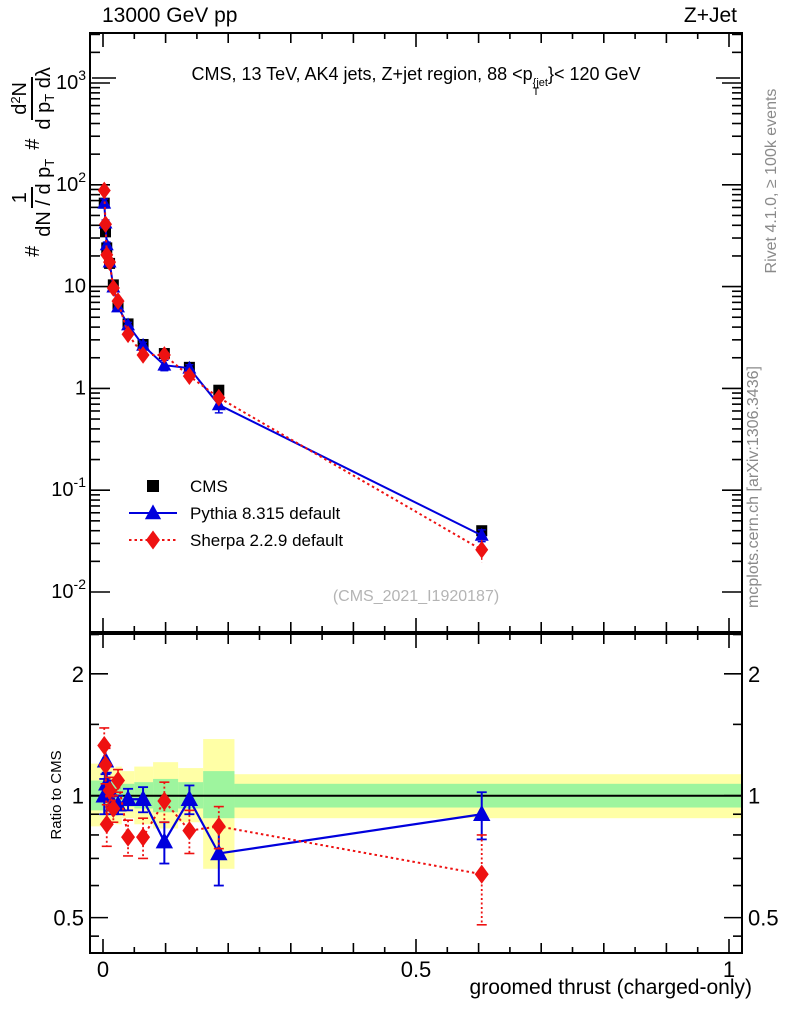 The width and height of the screenshot is (786, 1024). What do you see at coordinates (71, 80) in the screenshot?
I see `main-y-tick-label: 10³` at bounding box center [71, 80].